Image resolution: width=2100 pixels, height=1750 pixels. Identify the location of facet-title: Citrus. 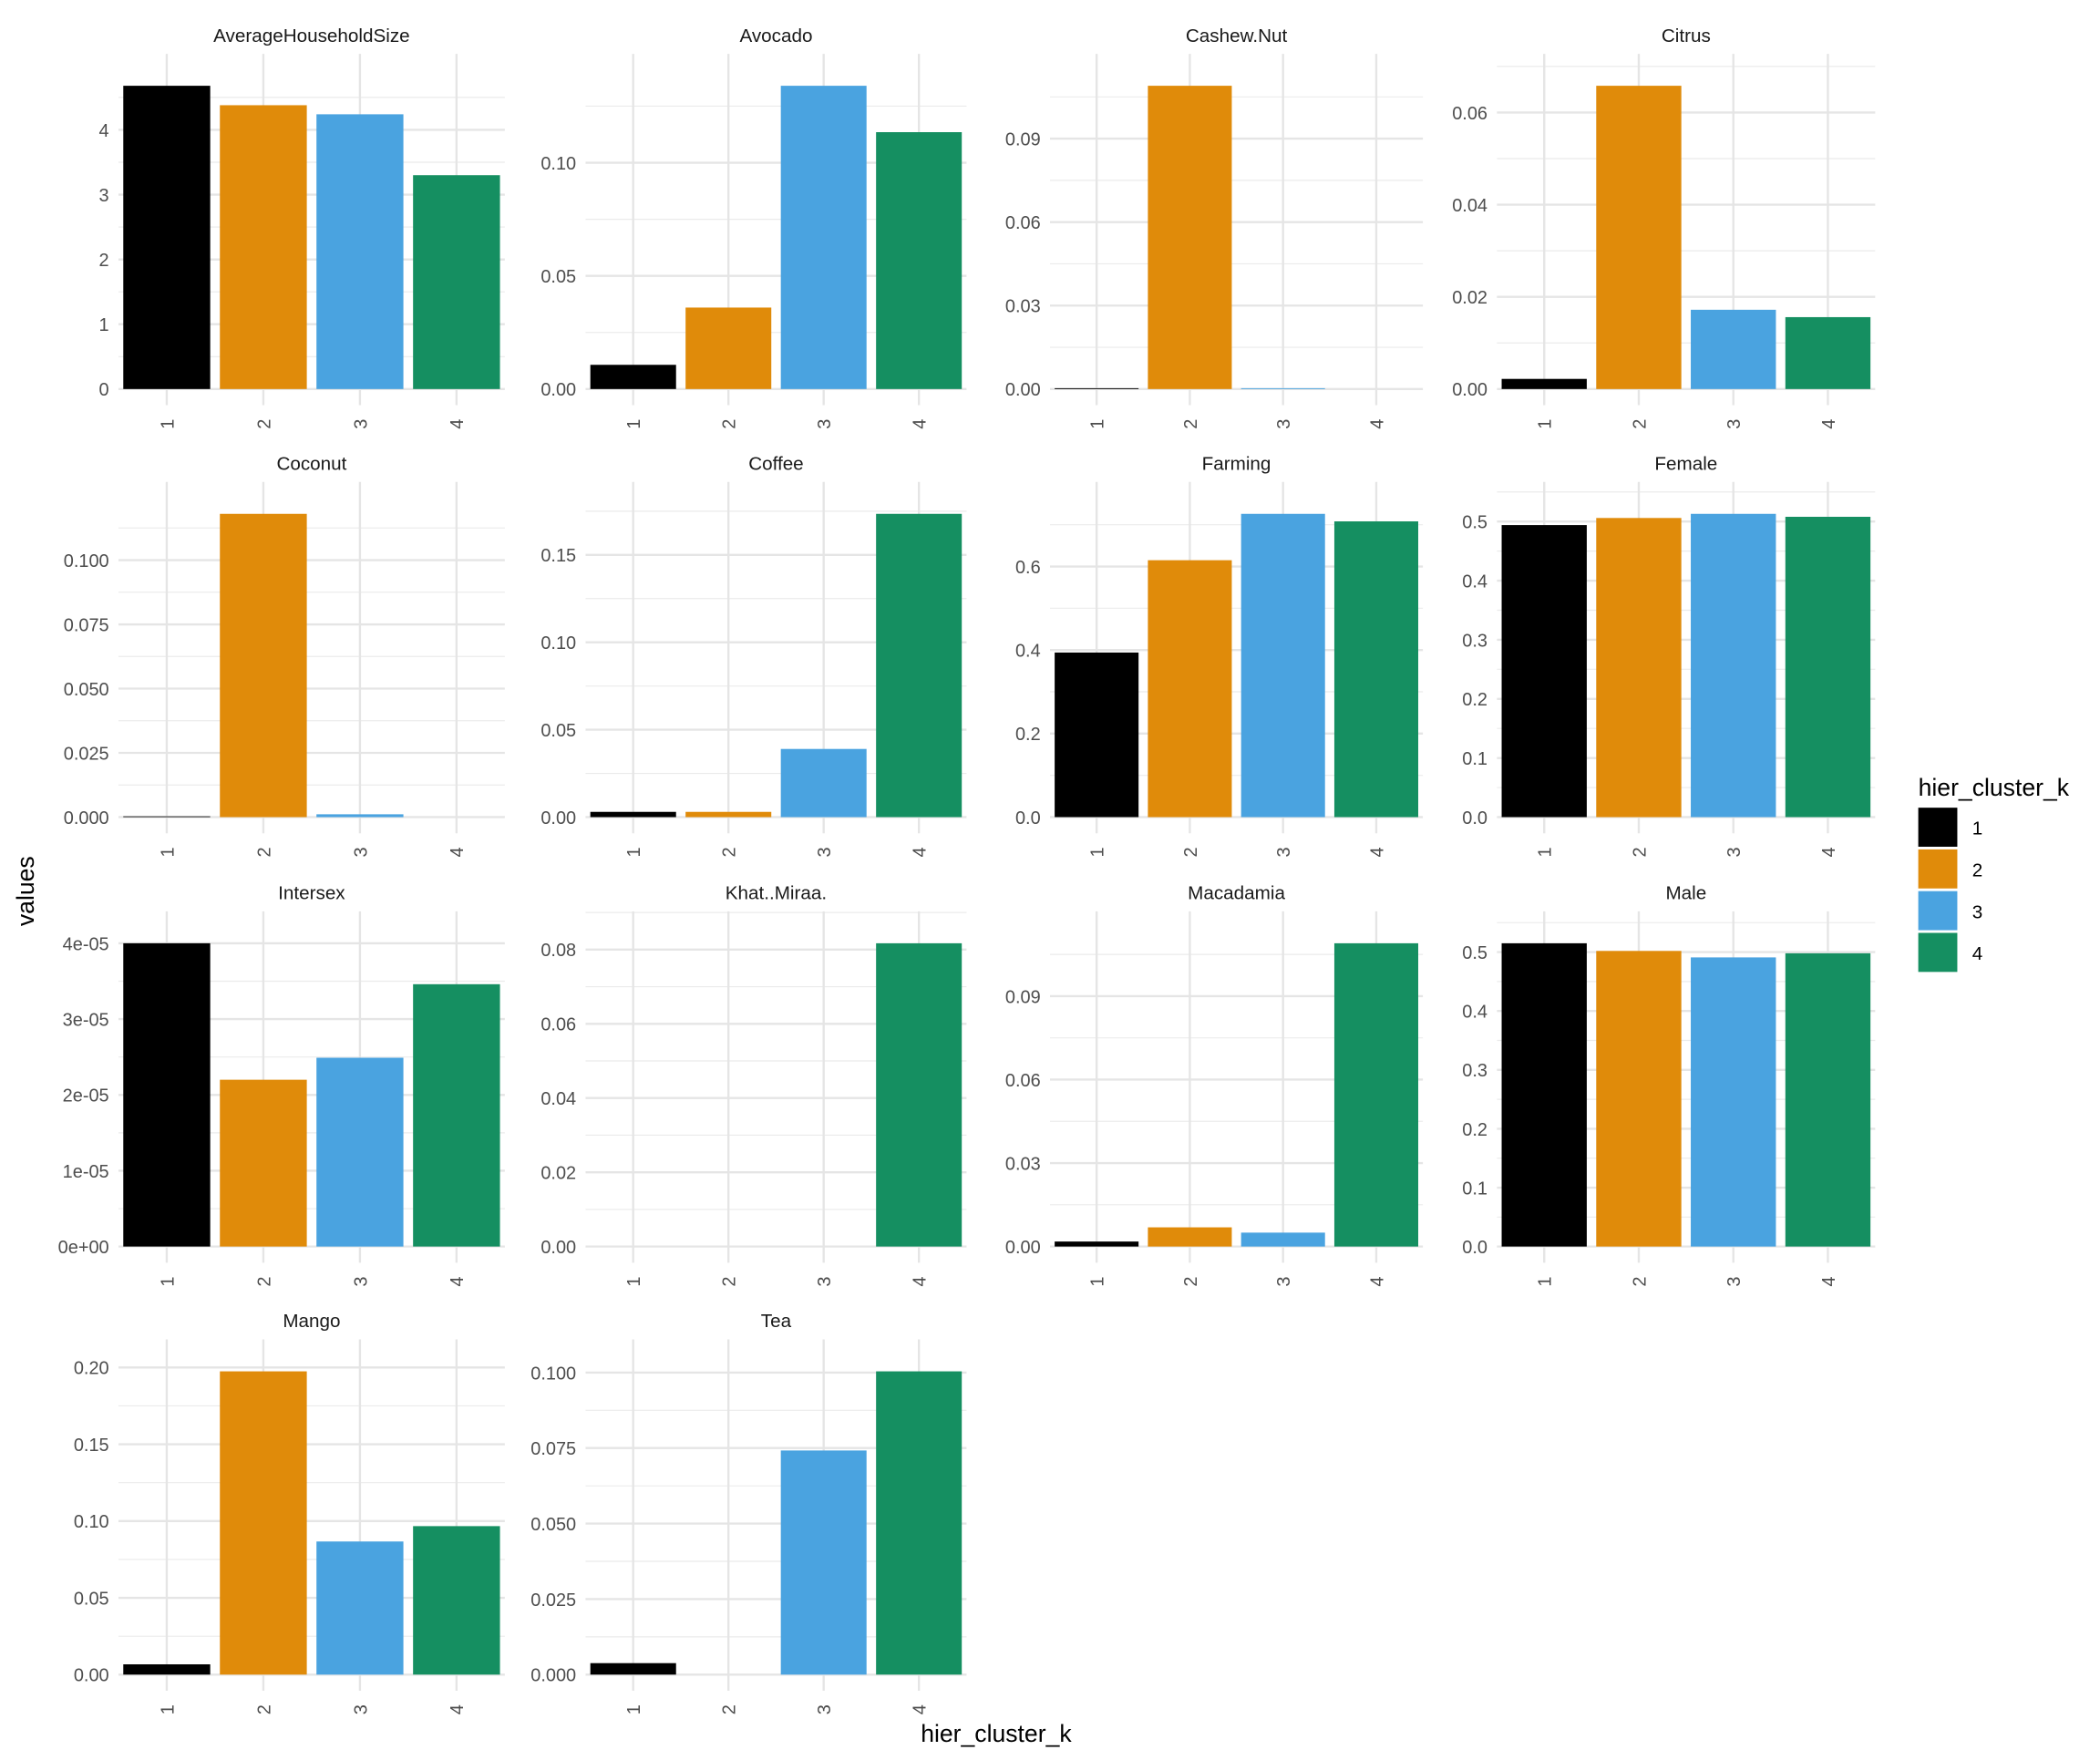
(1687, 36).